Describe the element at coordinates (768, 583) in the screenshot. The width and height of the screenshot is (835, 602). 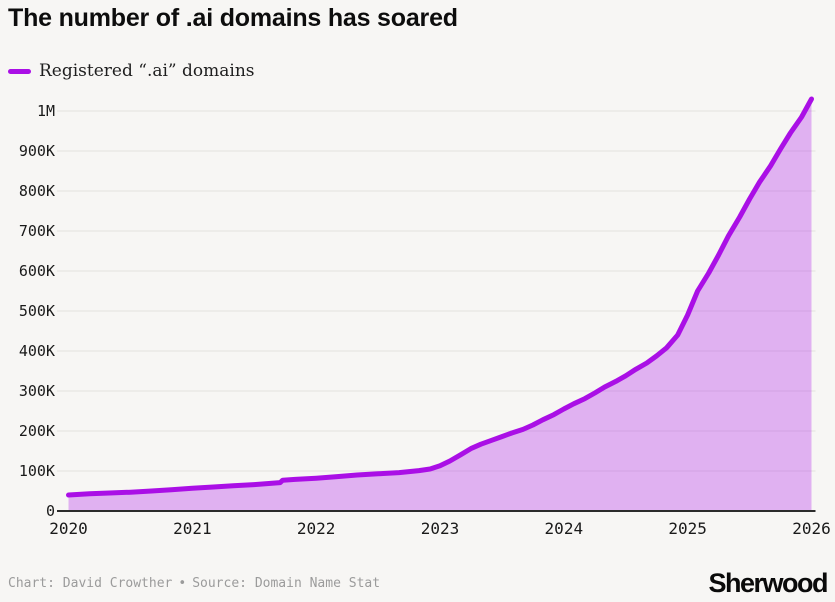
I see `sherwood-logo: Sherwood` at that location.